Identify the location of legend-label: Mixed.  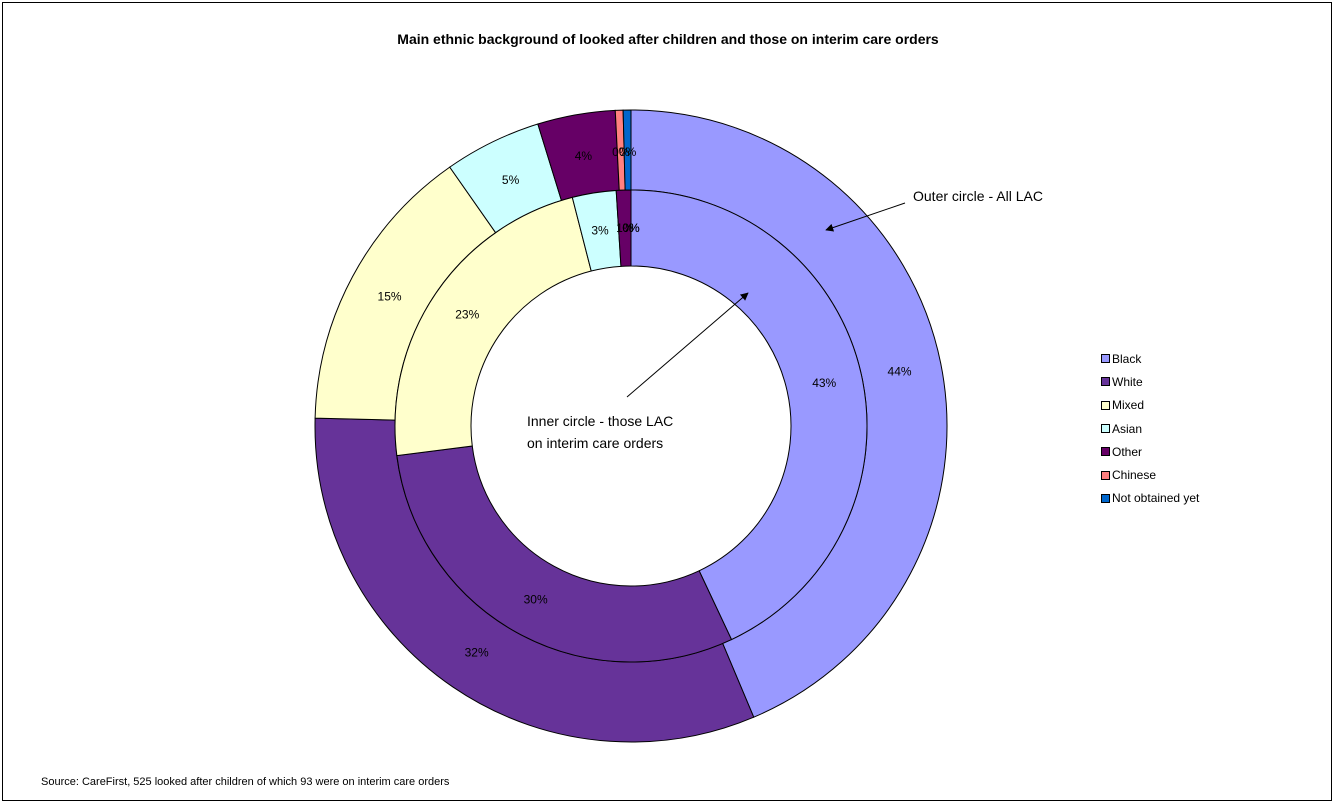
(1128, 405).